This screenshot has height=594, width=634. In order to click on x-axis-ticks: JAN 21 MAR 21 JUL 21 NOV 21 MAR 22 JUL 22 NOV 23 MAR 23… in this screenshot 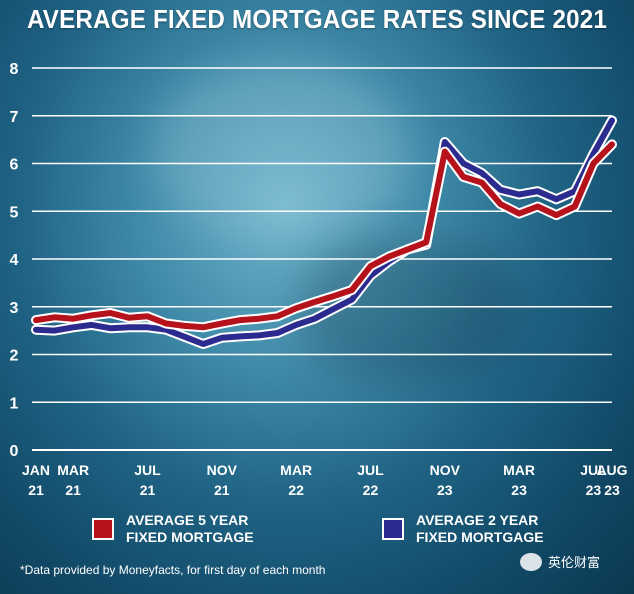, I will do `click(325, 480)`.